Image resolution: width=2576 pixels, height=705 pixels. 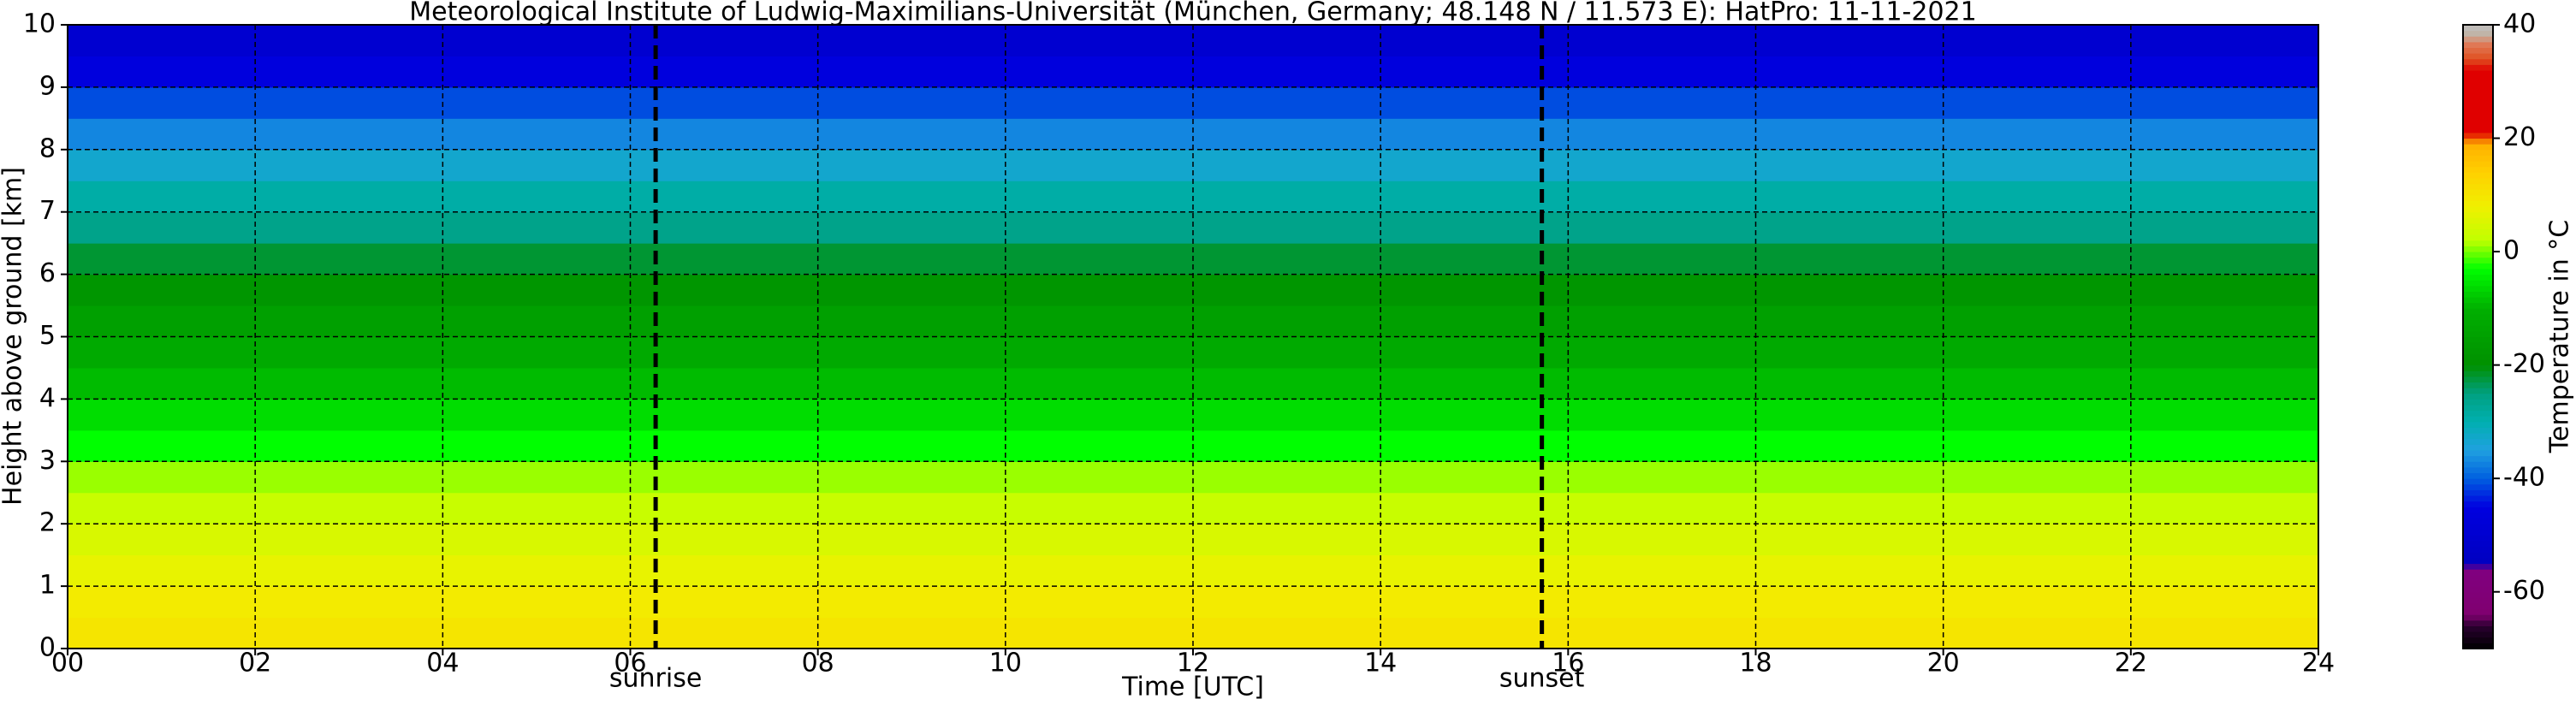 I want to click on y-tick-label: 1, so click(x=47, y=586).